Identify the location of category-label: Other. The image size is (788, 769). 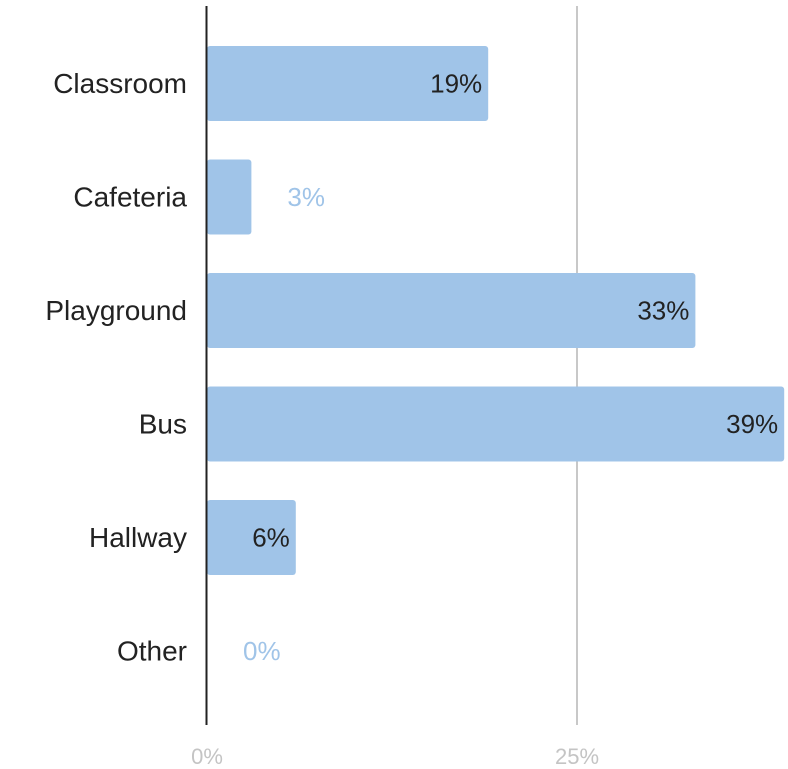
(152, 651).